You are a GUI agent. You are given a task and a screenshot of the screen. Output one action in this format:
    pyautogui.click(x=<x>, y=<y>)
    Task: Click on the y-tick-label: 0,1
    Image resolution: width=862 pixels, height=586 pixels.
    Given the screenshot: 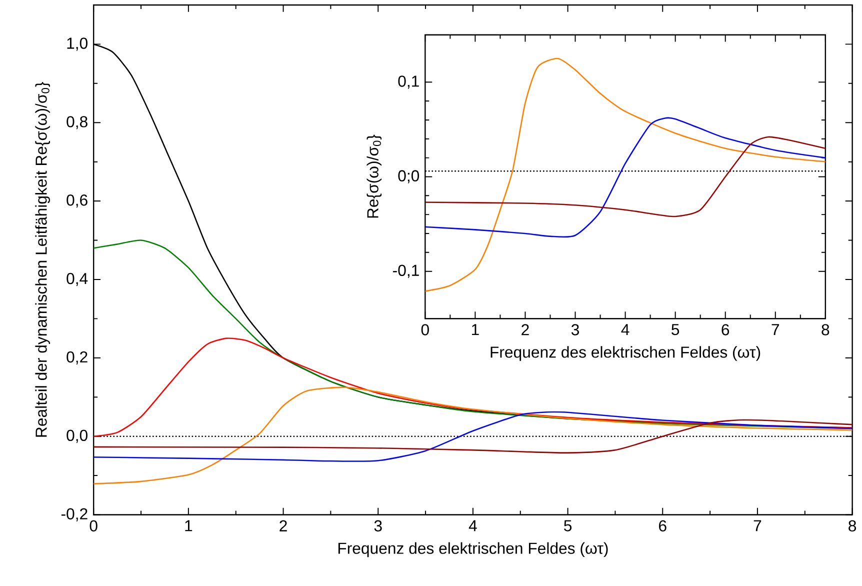 What is the action you would take?
    pyautogui.click(x=408, y=81)
    